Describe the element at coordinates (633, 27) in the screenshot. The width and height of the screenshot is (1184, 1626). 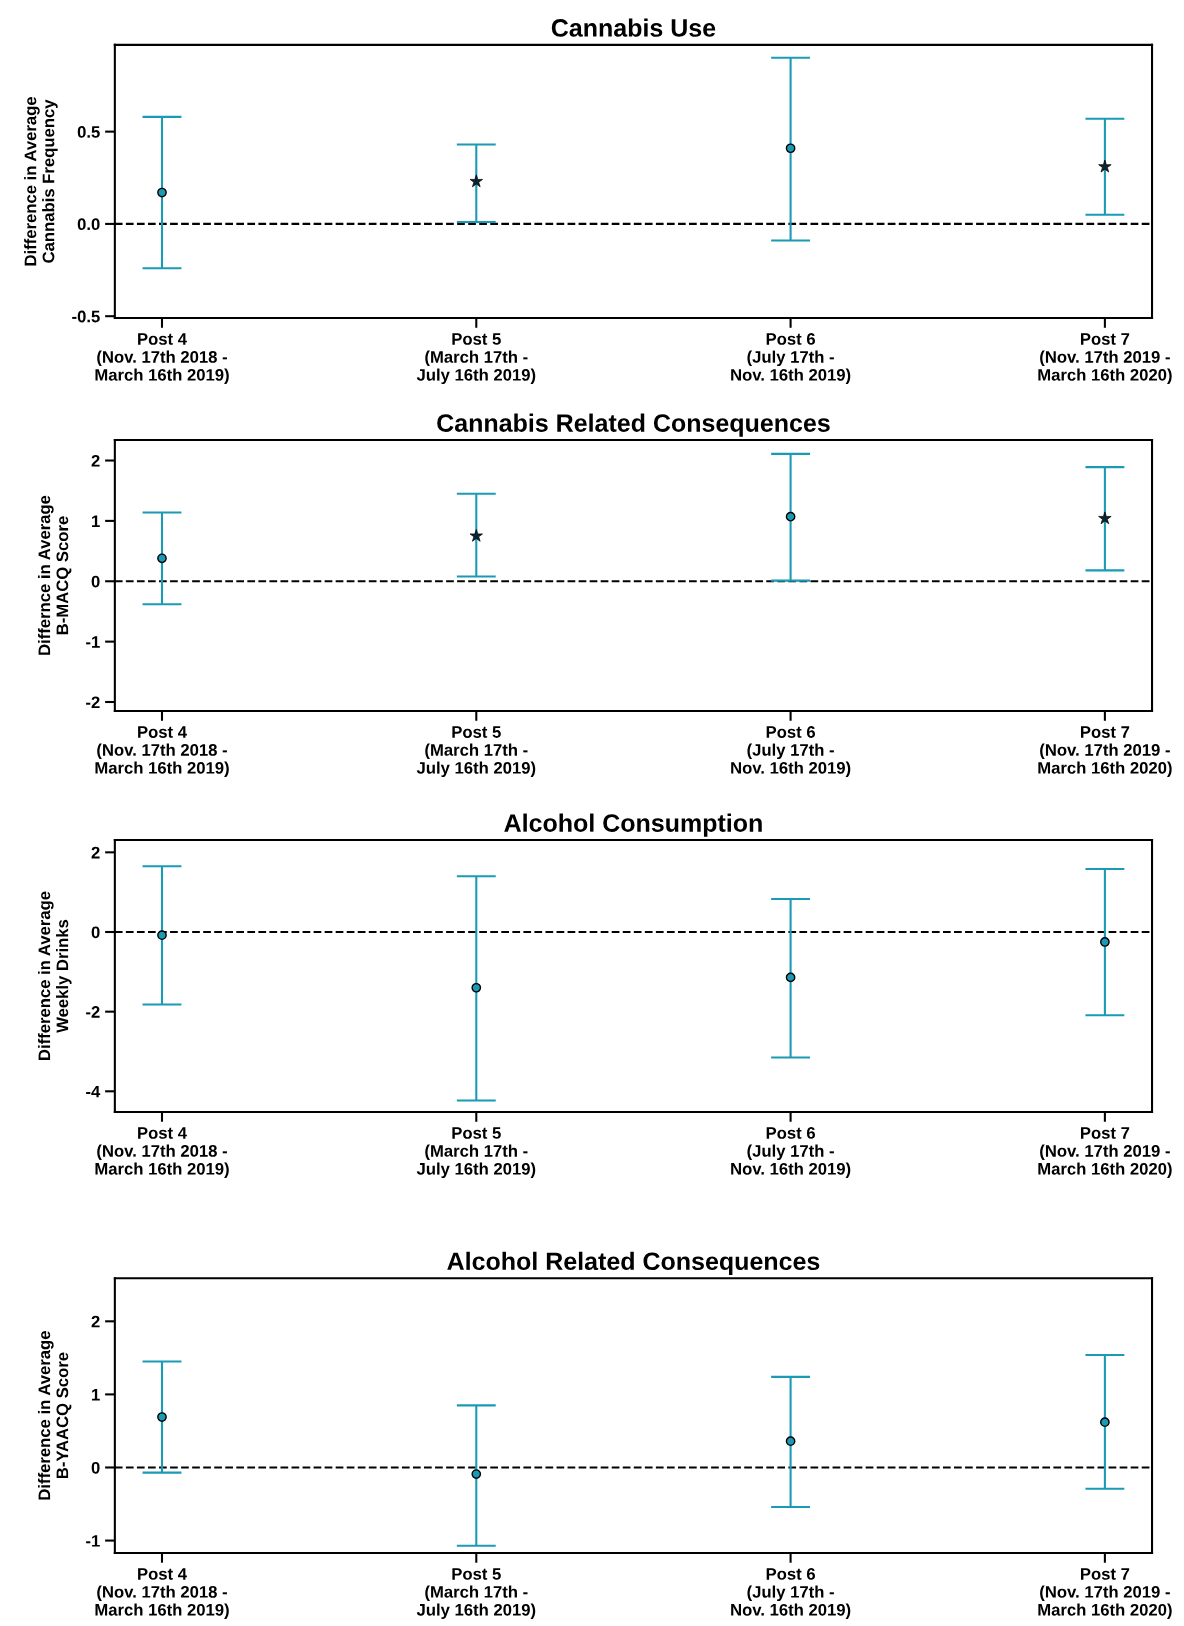
I see `chart-title: Cannabis Use` at that location.